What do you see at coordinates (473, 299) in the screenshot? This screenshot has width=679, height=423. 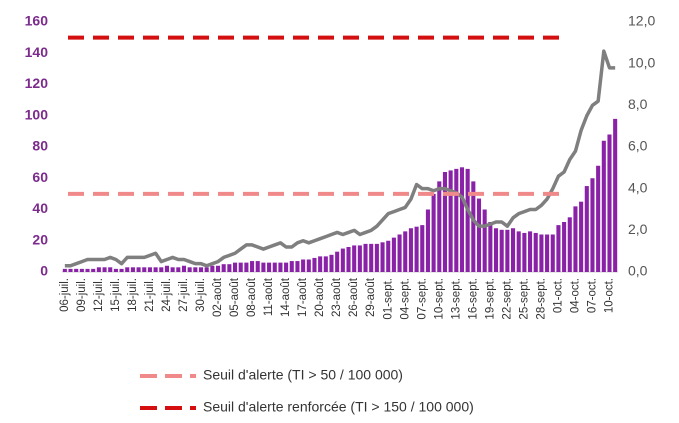 I see `x-tick-label: 16-sept.` at bounding box center [473, 299].